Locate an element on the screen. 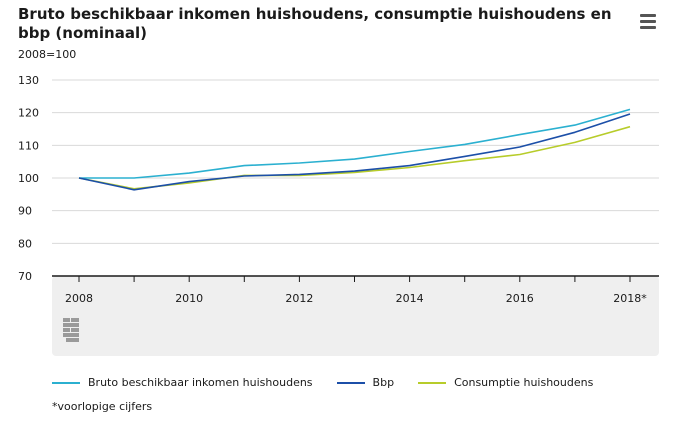 This screenshot has width=677, height=435. y-tick-label: 120 is located at coordinates (28, 113).